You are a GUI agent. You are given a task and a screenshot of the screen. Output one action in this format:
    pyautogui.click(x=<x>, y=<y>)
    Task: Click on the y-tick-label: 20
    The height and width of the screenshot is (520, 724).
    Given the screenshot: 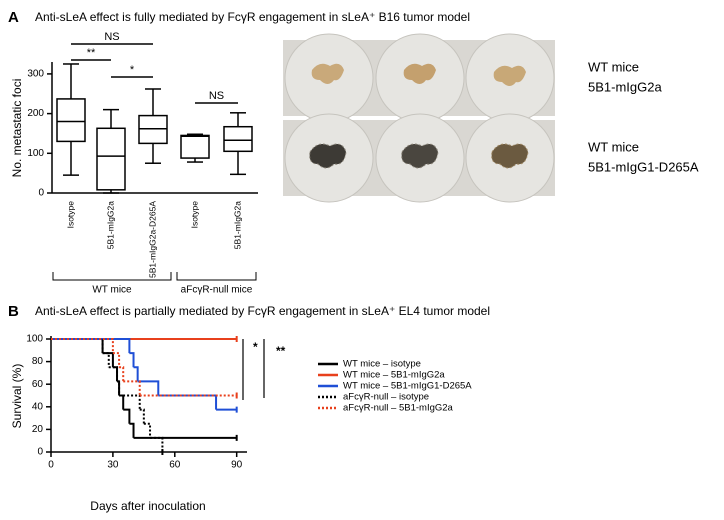 What is the action you would take?
    pyautogui.click(x=38, y=429)
    